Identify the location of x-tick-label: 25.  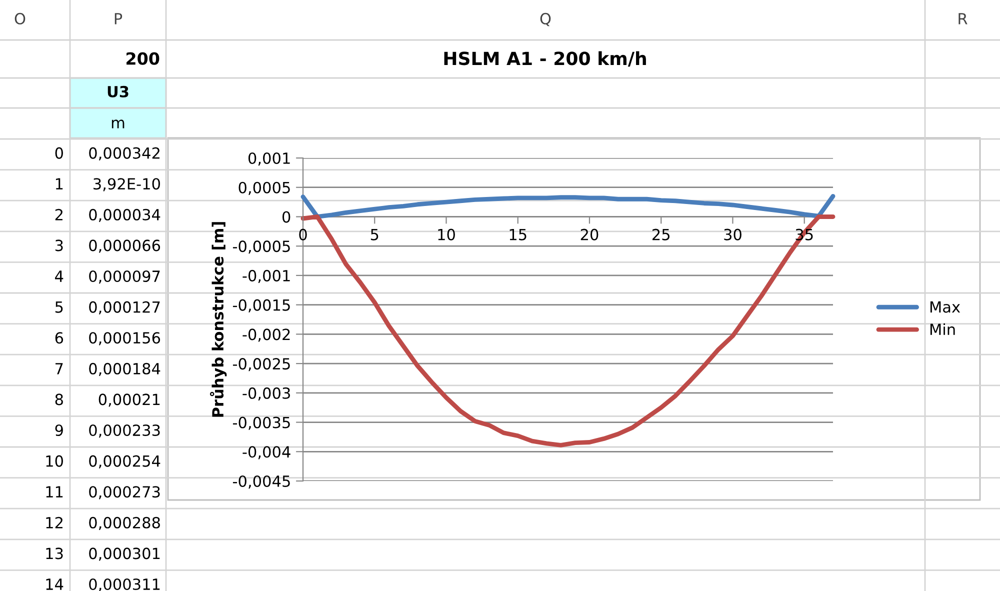
(661, 234).